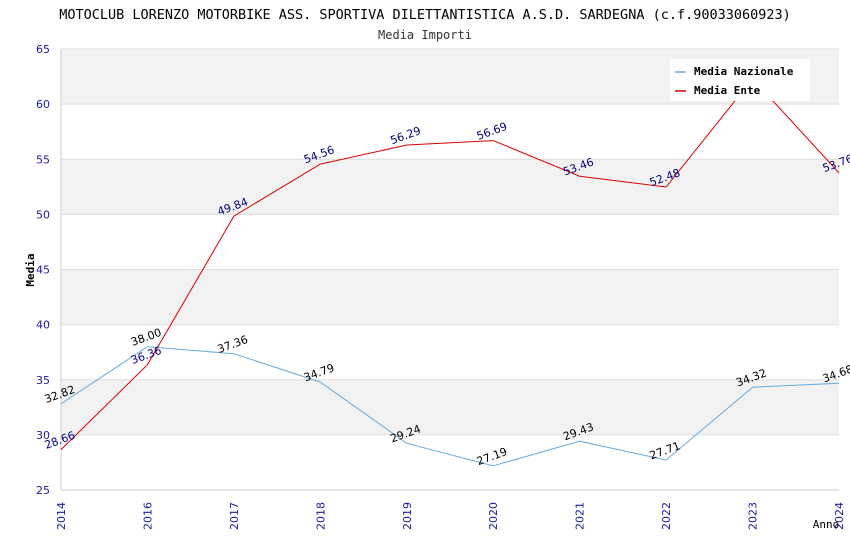 This screenshot has height=550, width=850. Describe the element at coordinates (43, 435) in the screenshot. I see `y-tick-label: 30` at that location.